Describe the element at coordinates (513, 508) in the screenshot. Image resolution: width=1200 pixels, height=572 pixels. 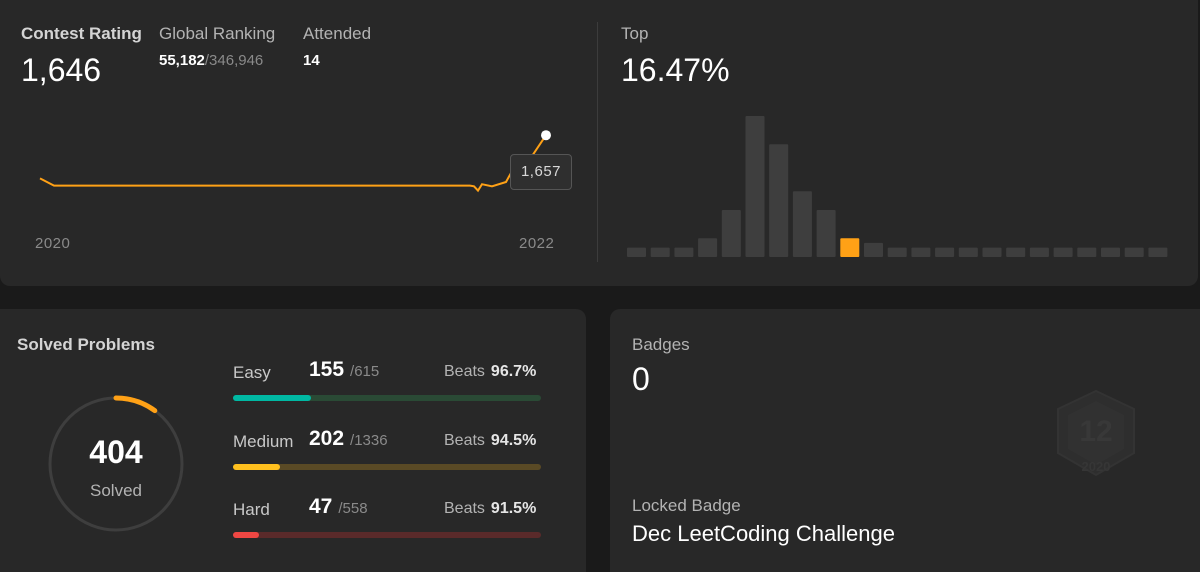
I see `beats-value: 91.5%` at that location.